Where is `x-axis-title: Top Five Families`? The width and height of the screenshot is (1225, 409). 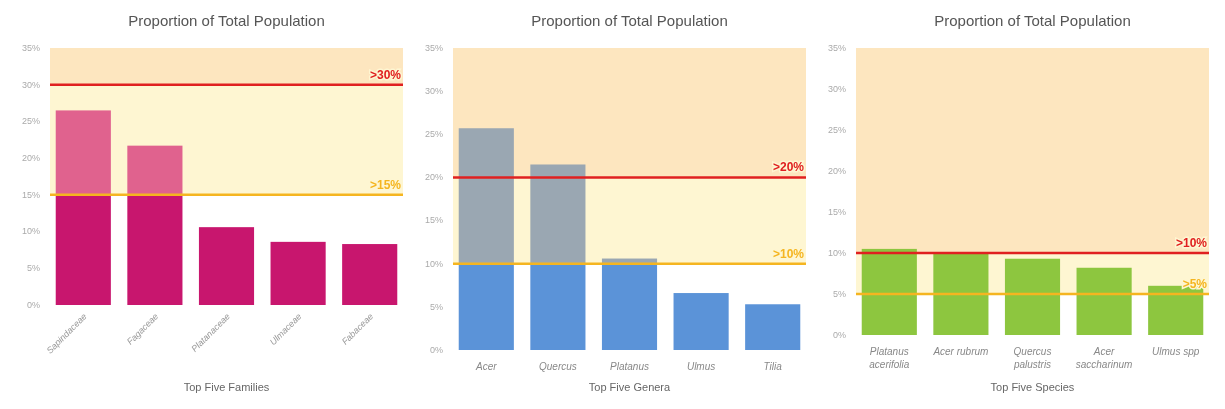 x-axis-title: Top Five Families is located at coordinates (226, 387).